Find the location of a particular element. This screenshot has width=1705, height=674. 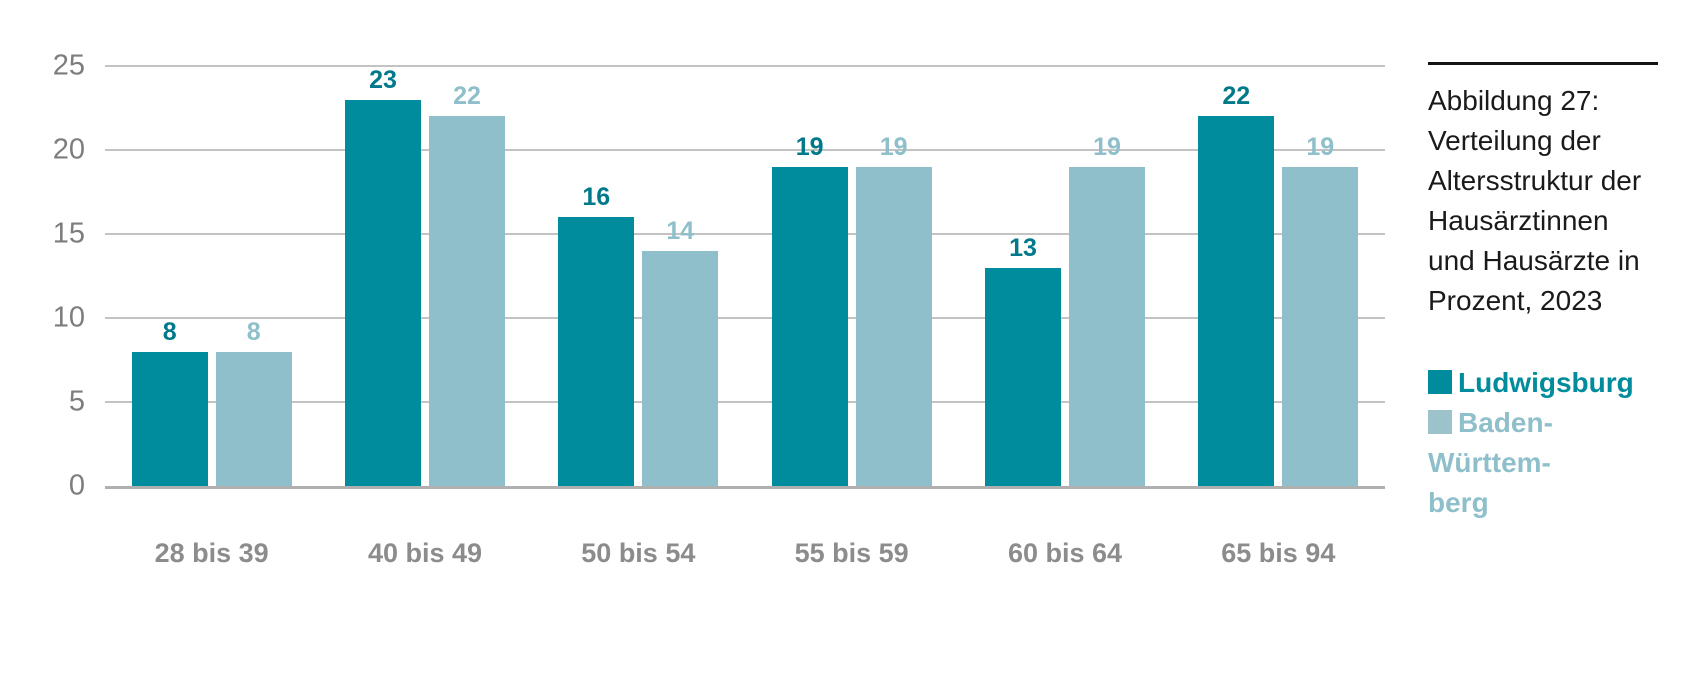

bar-group: 16 14 is located at coordinates (638, 276).